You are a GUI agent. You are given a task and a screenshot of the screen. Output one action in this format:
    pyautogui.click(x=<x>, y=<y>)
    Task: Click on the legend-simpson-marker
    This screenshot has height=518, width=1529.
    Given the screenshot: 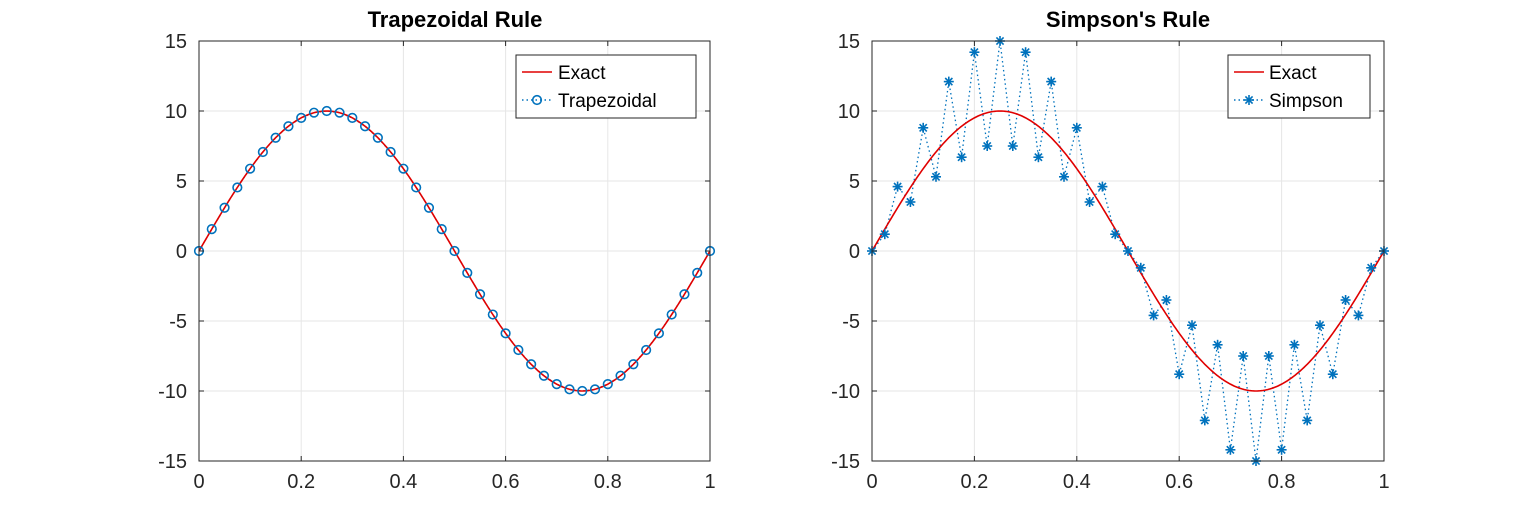 What is the action you would take?
    pyautogui.click(x=1249, y=100)
    